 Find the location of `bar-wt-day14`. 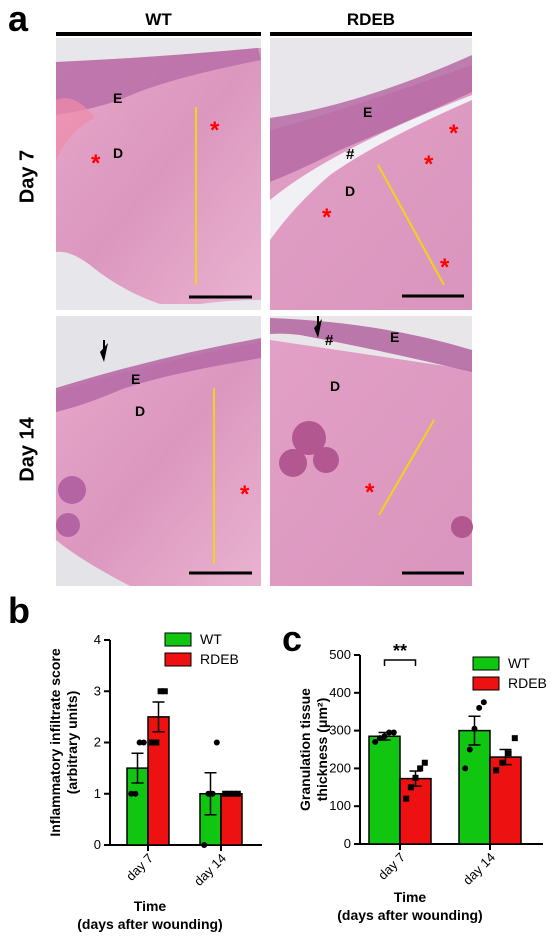

bar-wt-day14 is located at coordinates (474, 787).